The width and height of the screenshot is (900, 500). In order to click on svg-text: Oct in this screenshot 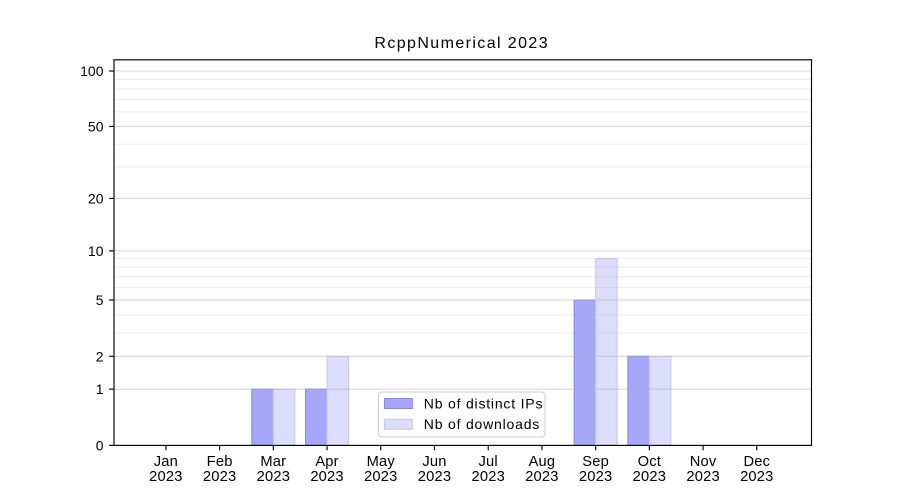, I will do `click(649, 462)`.